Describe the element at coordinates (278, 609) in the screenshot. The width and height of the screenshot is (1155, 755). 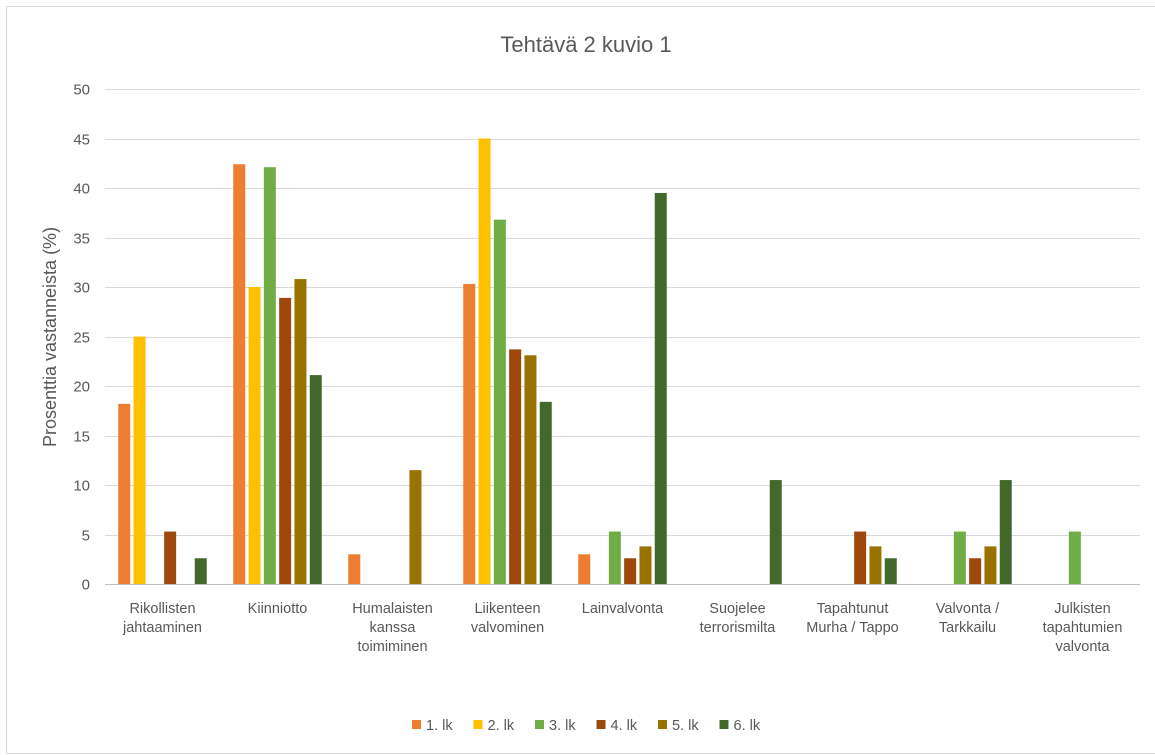
I see `x-category-label: Kiinniotto` at that location.